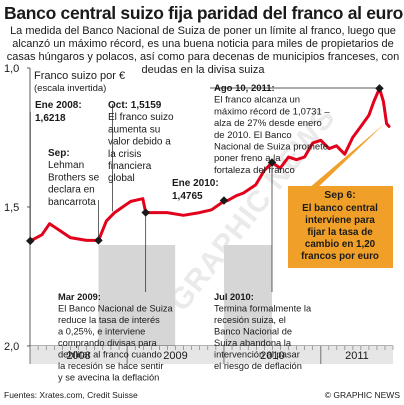 The image size is (404, 405). Describe the element at coordinates (195, 183) in the screenshot. I see `annotation-head: Ene 2010:` at that location.